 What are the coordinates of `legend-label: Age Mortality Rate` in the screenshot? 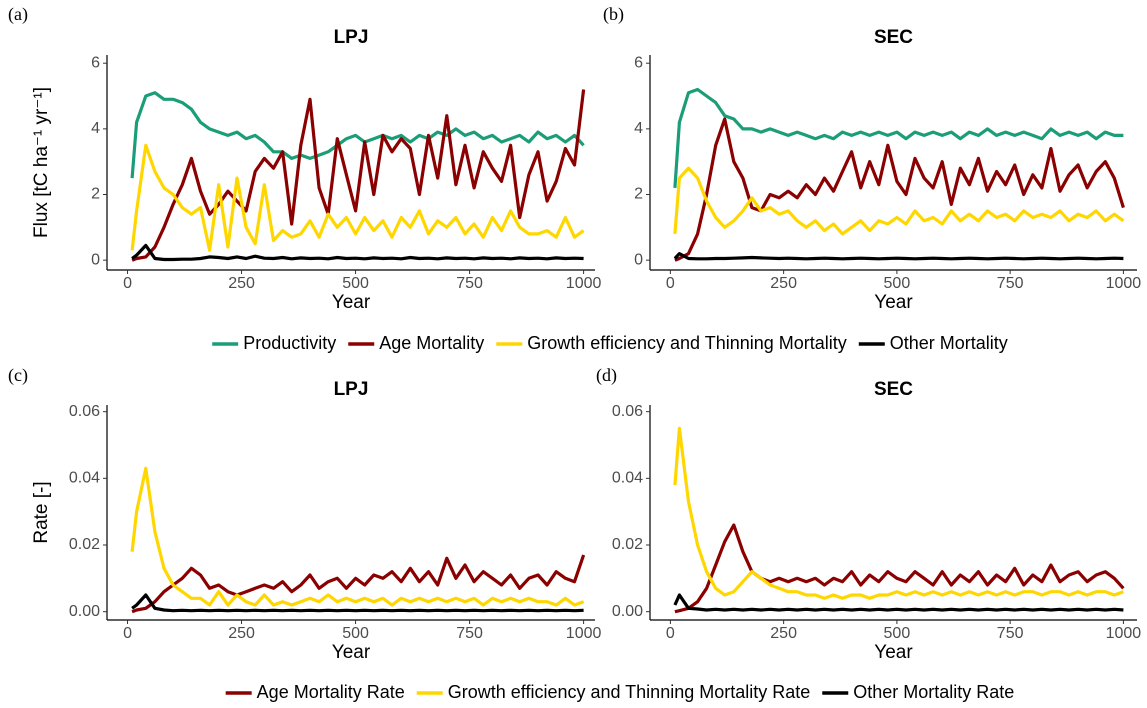 It's located at (331, 692).